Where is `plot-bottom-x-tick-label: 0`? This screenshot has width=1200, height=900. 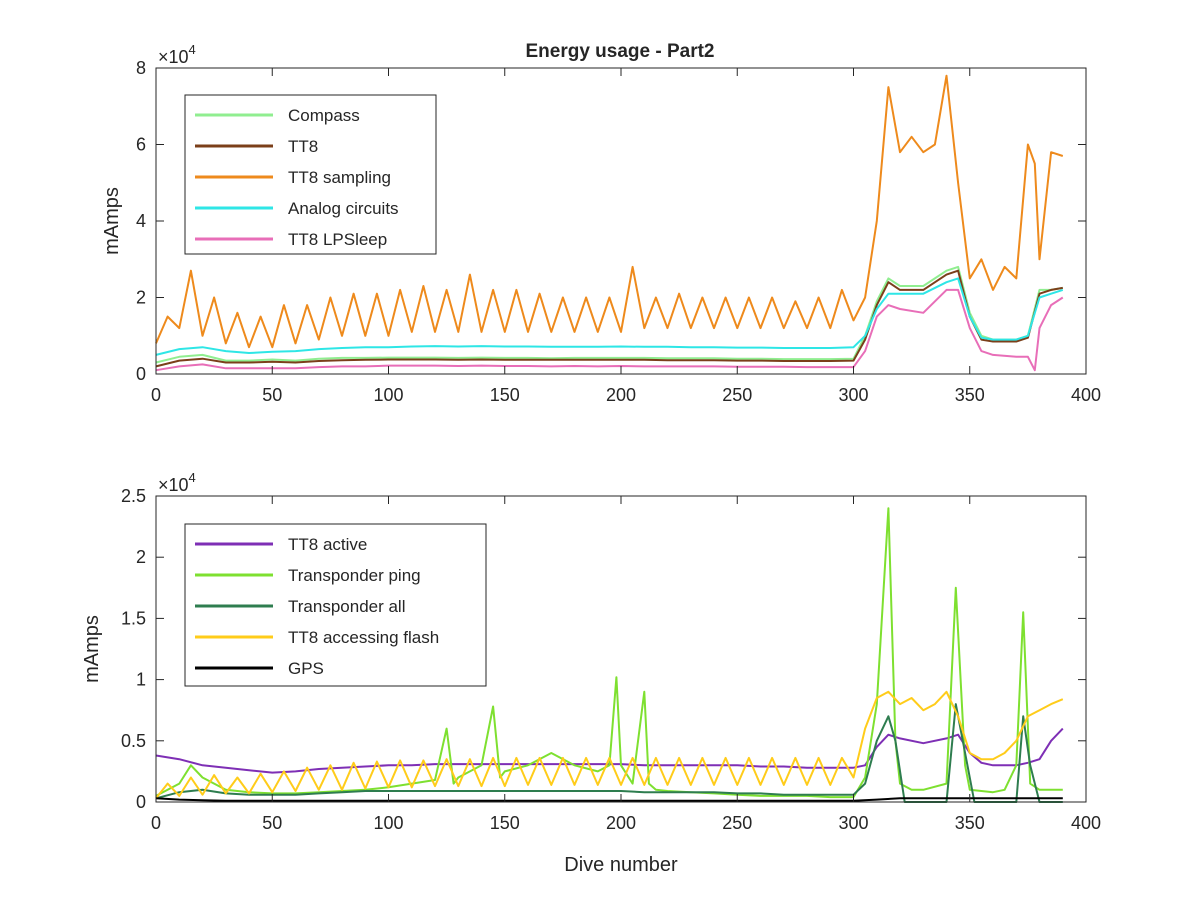 plot-bottom-x-tick-label: 0 is located at coordinates (156, 823).